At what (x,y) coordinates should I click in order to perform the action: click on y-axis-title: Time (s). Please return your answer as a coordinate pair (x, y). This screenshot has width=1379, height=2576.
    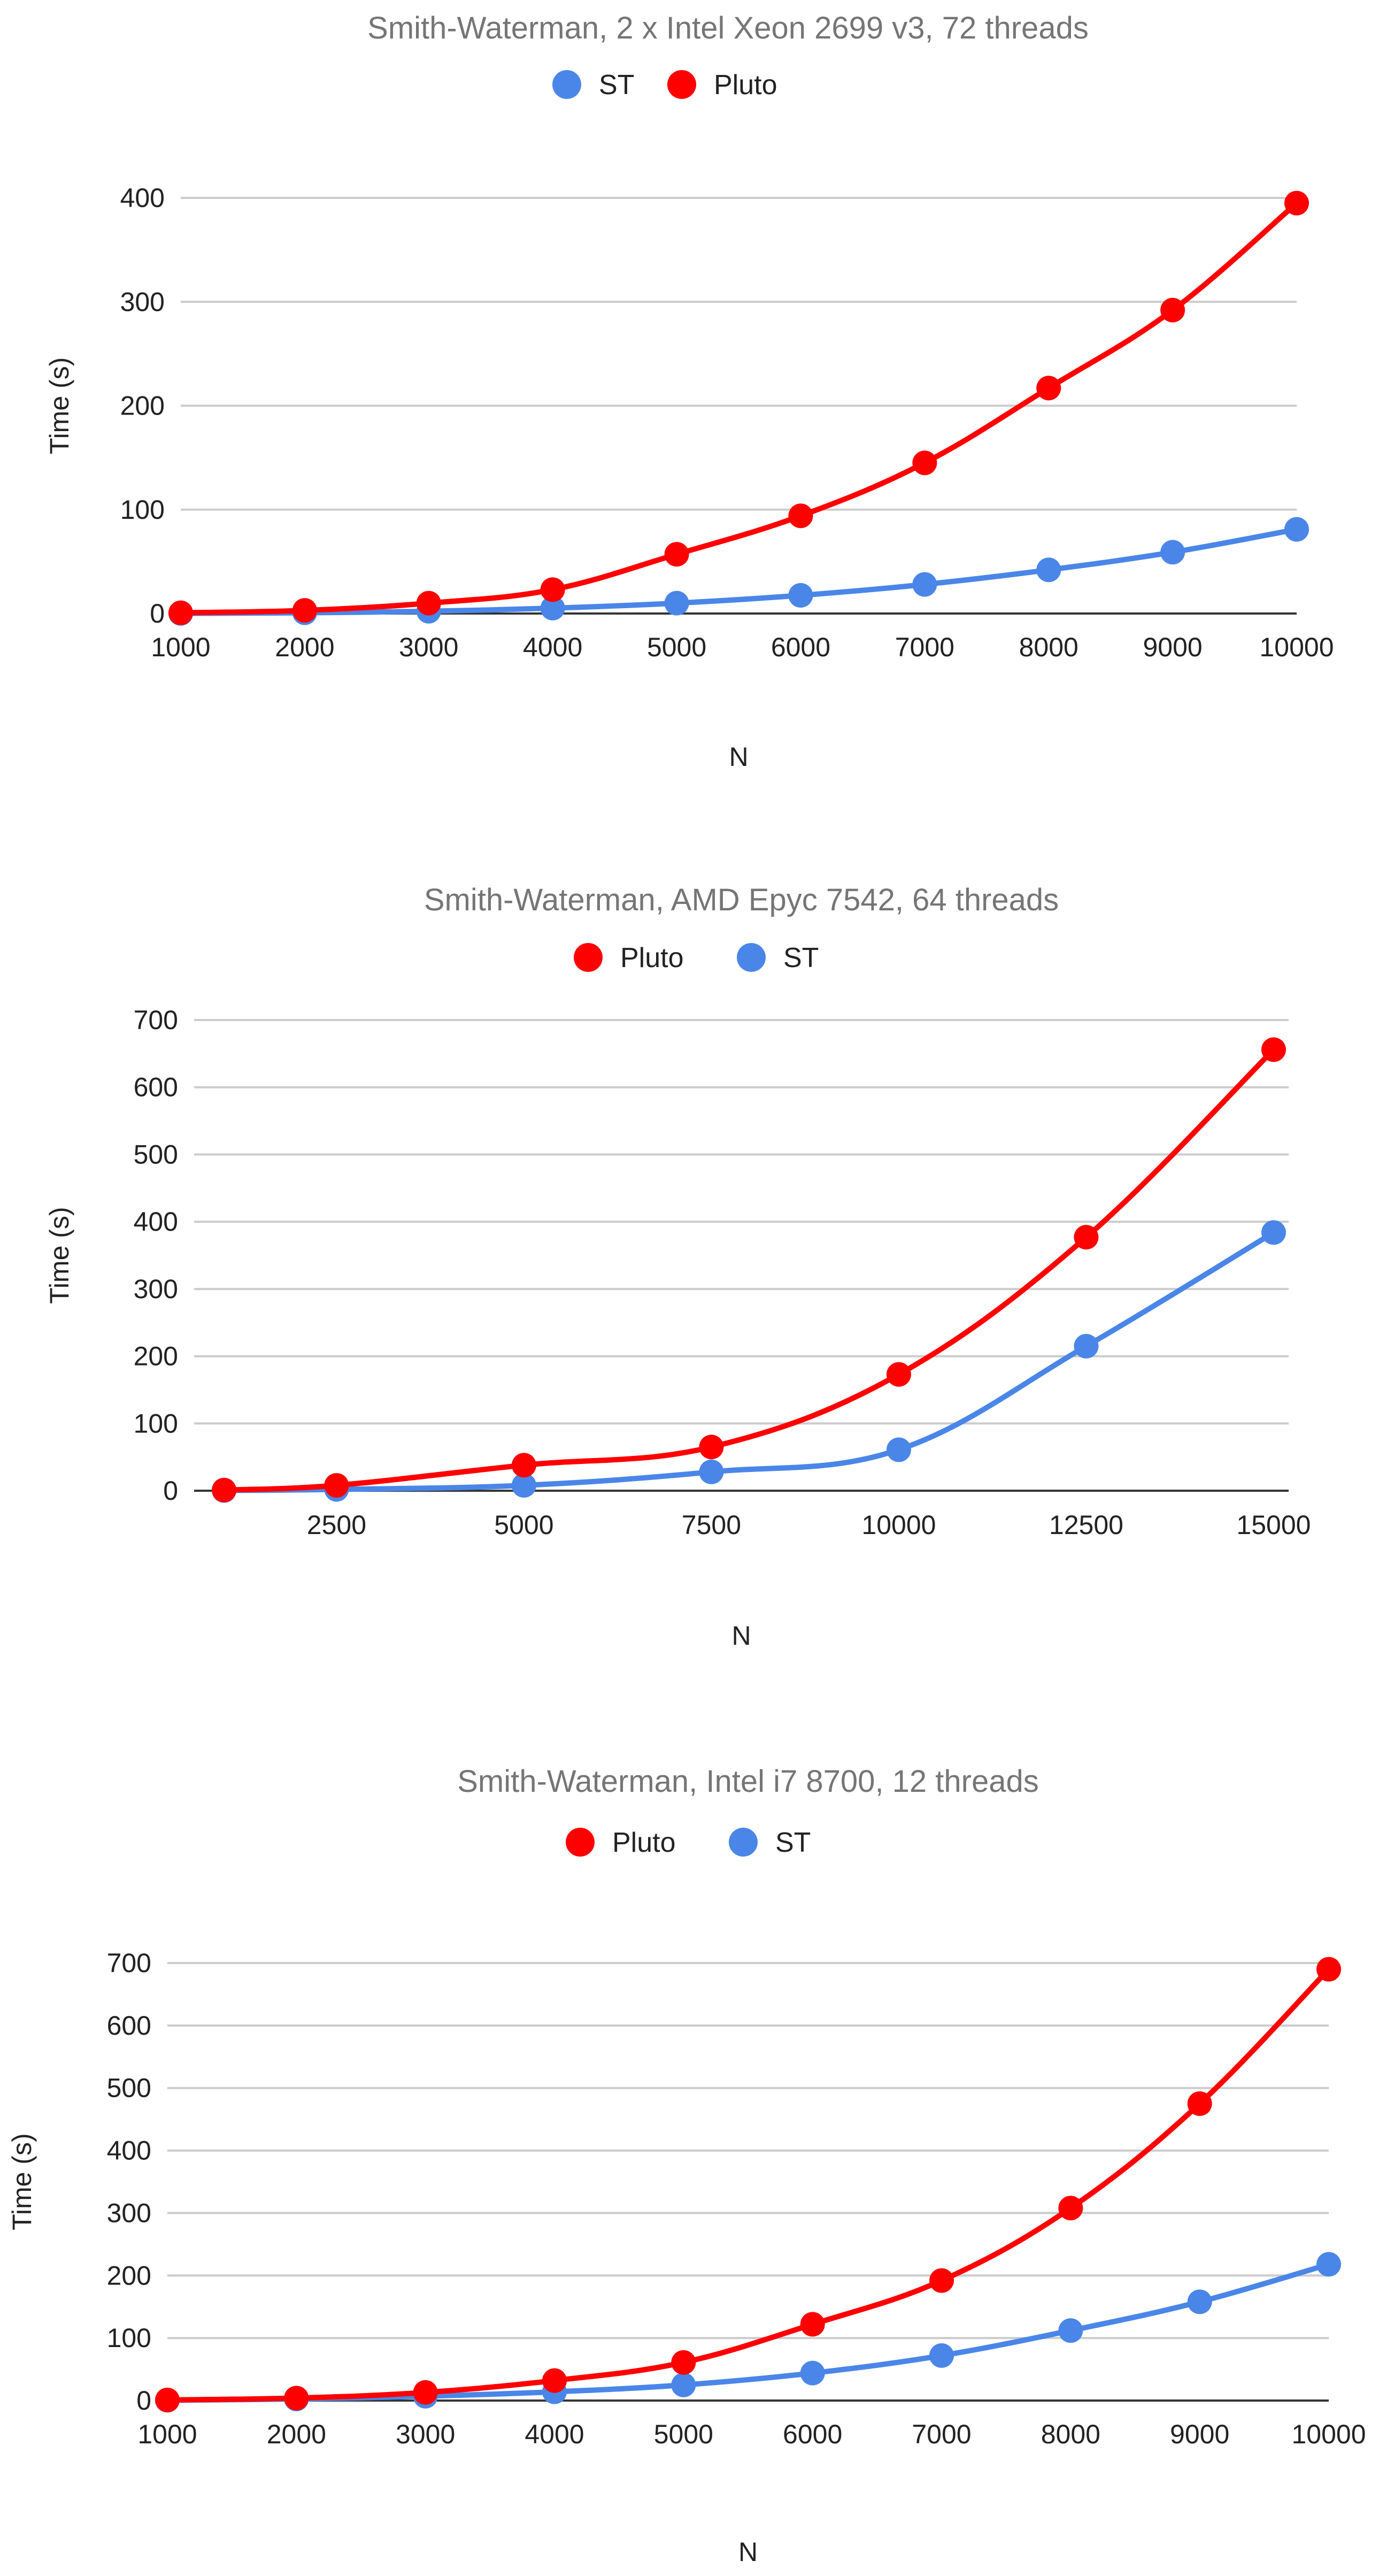
    Looking at the image, I should click on (22, 2181).